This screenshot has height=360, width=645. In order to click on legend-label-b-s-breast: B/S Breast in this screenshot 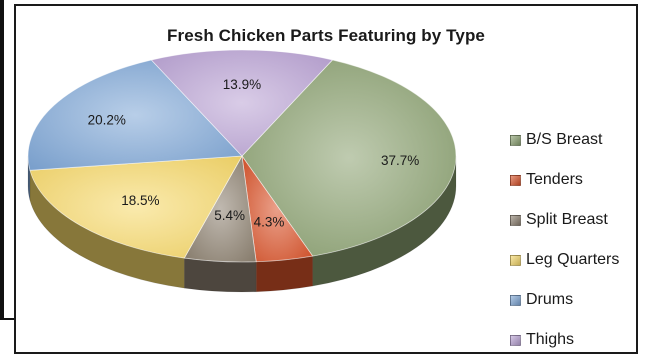, I will do `click(564, 139)`.